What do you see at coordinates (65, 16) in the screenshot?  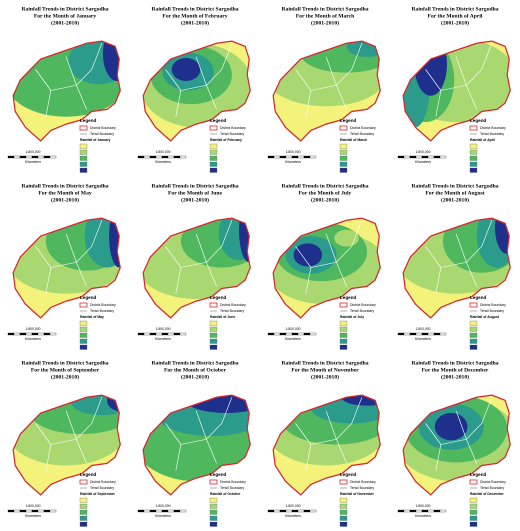 I see `panel-month: For the Month of January` at bounding box center [65, 16].